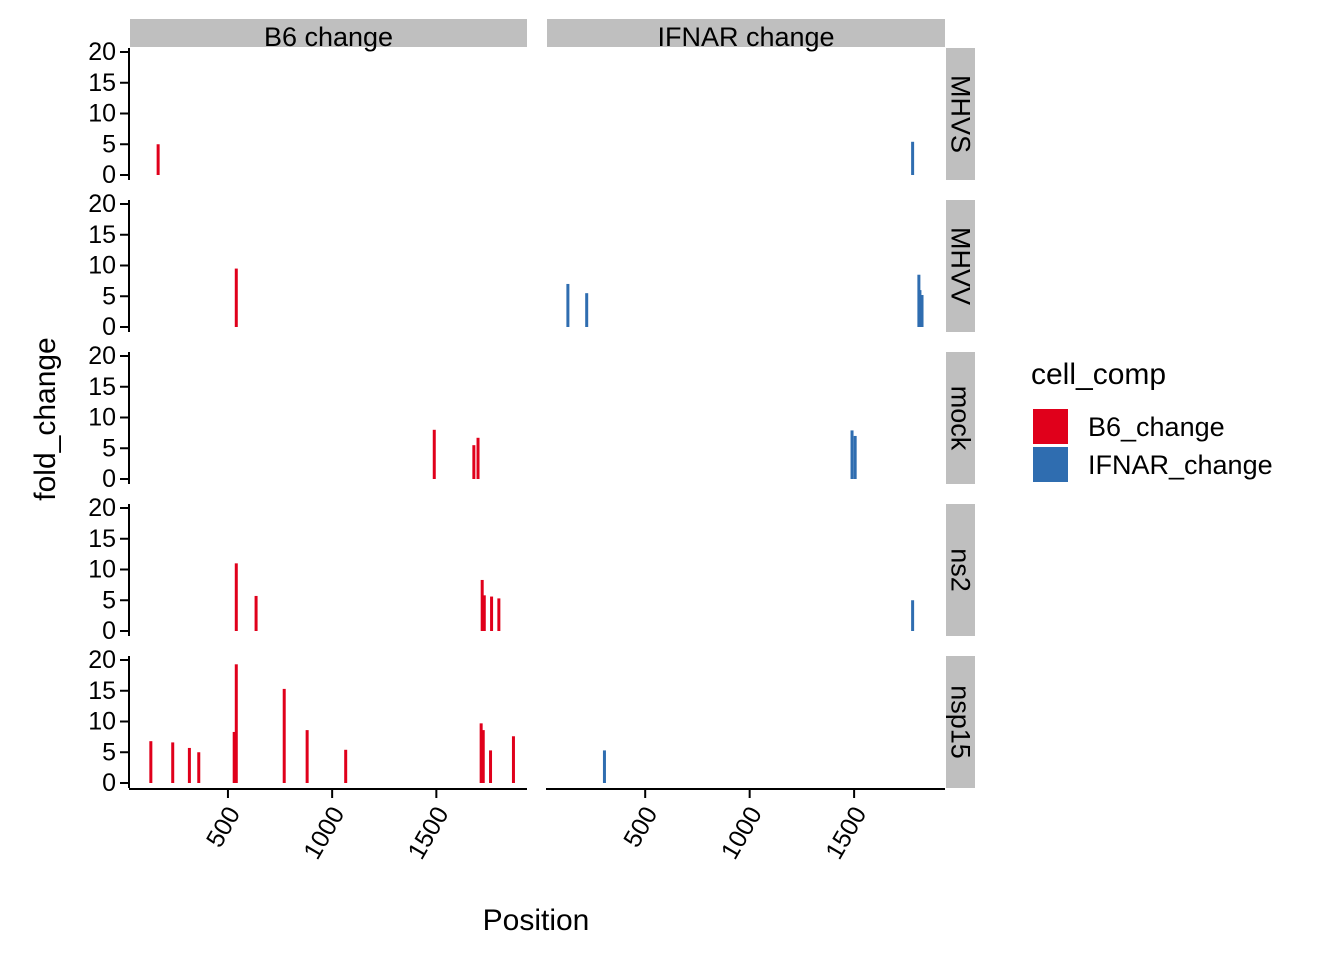  What do you see at coordinates (332, 723) in the screenshot?
I see `panel-B6_change-nsp15` at bounding box center [332, 723].